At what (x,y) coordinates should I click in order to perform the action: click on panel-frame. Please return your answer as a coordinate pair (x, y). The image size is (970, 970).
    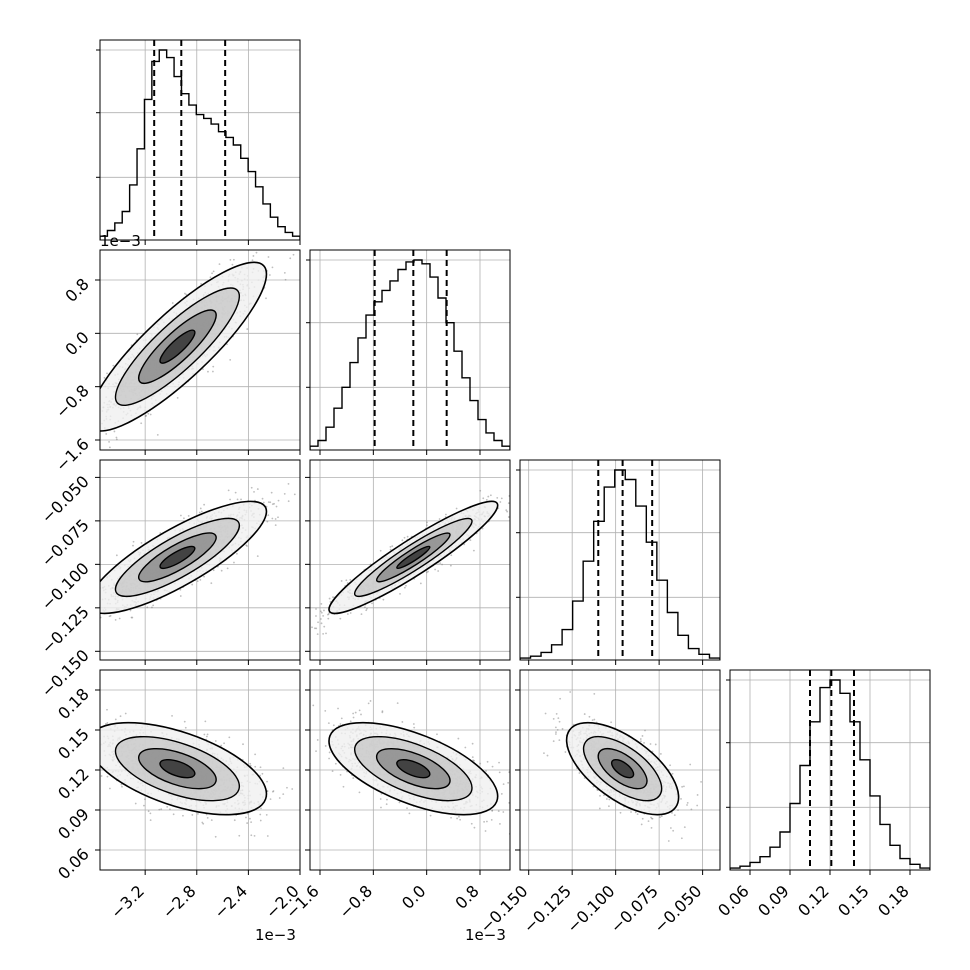
    Looking at the image, I should click on (620, 560).